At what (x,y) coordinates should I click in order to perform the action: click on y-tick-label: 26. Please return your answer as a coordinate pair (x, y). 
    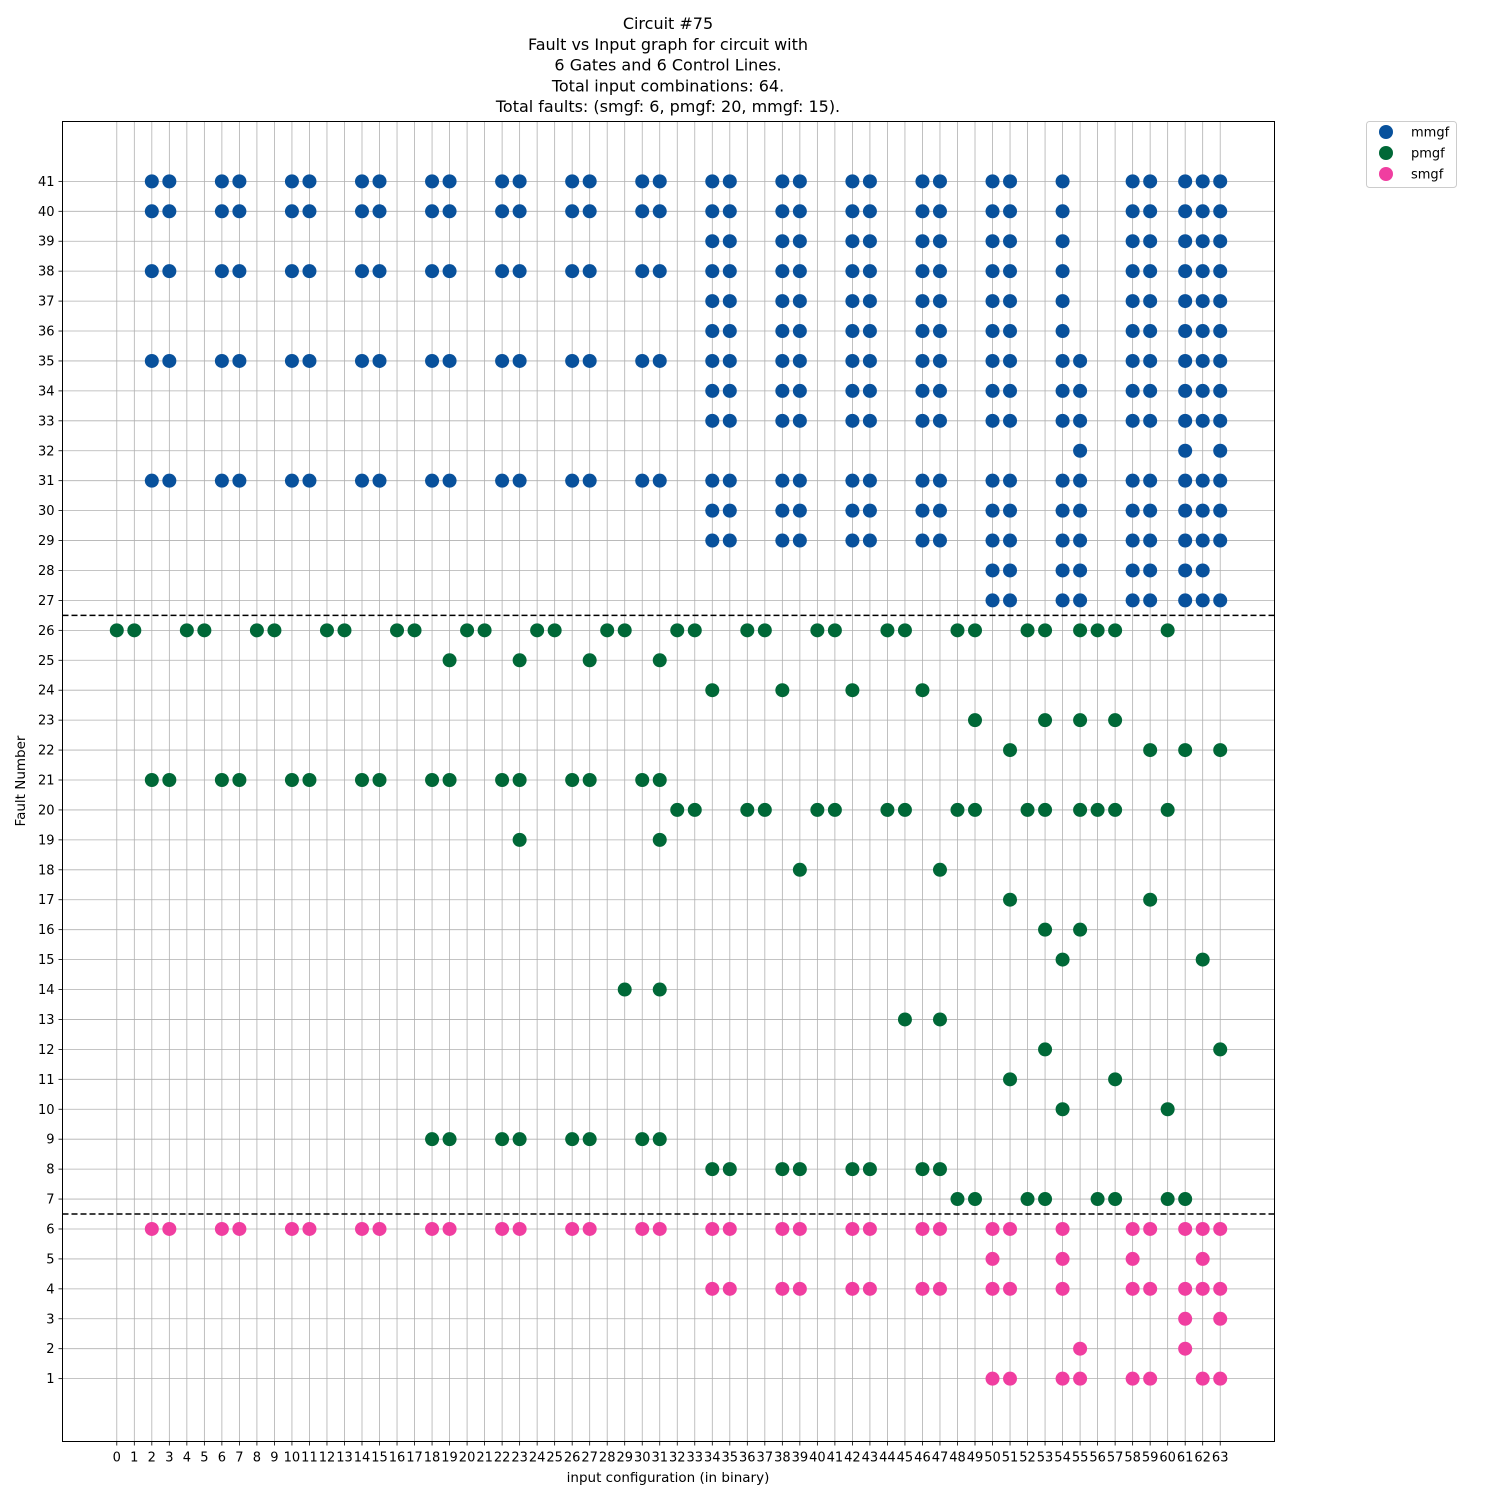
    Looking at the image, I should click on (46, 631).